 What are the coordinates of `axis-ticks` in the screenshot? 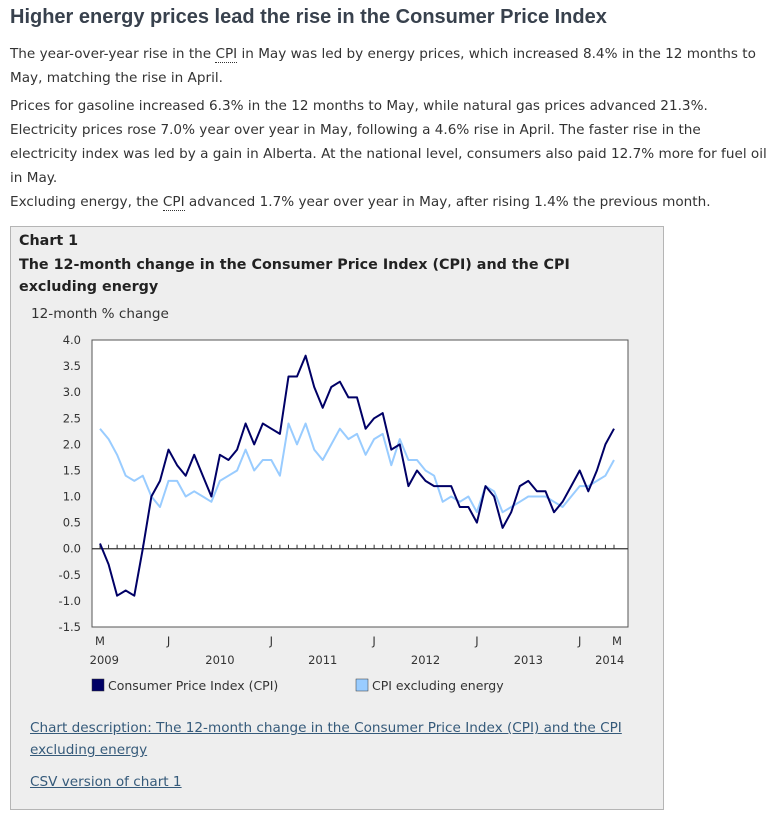 It's located at (360, 547).